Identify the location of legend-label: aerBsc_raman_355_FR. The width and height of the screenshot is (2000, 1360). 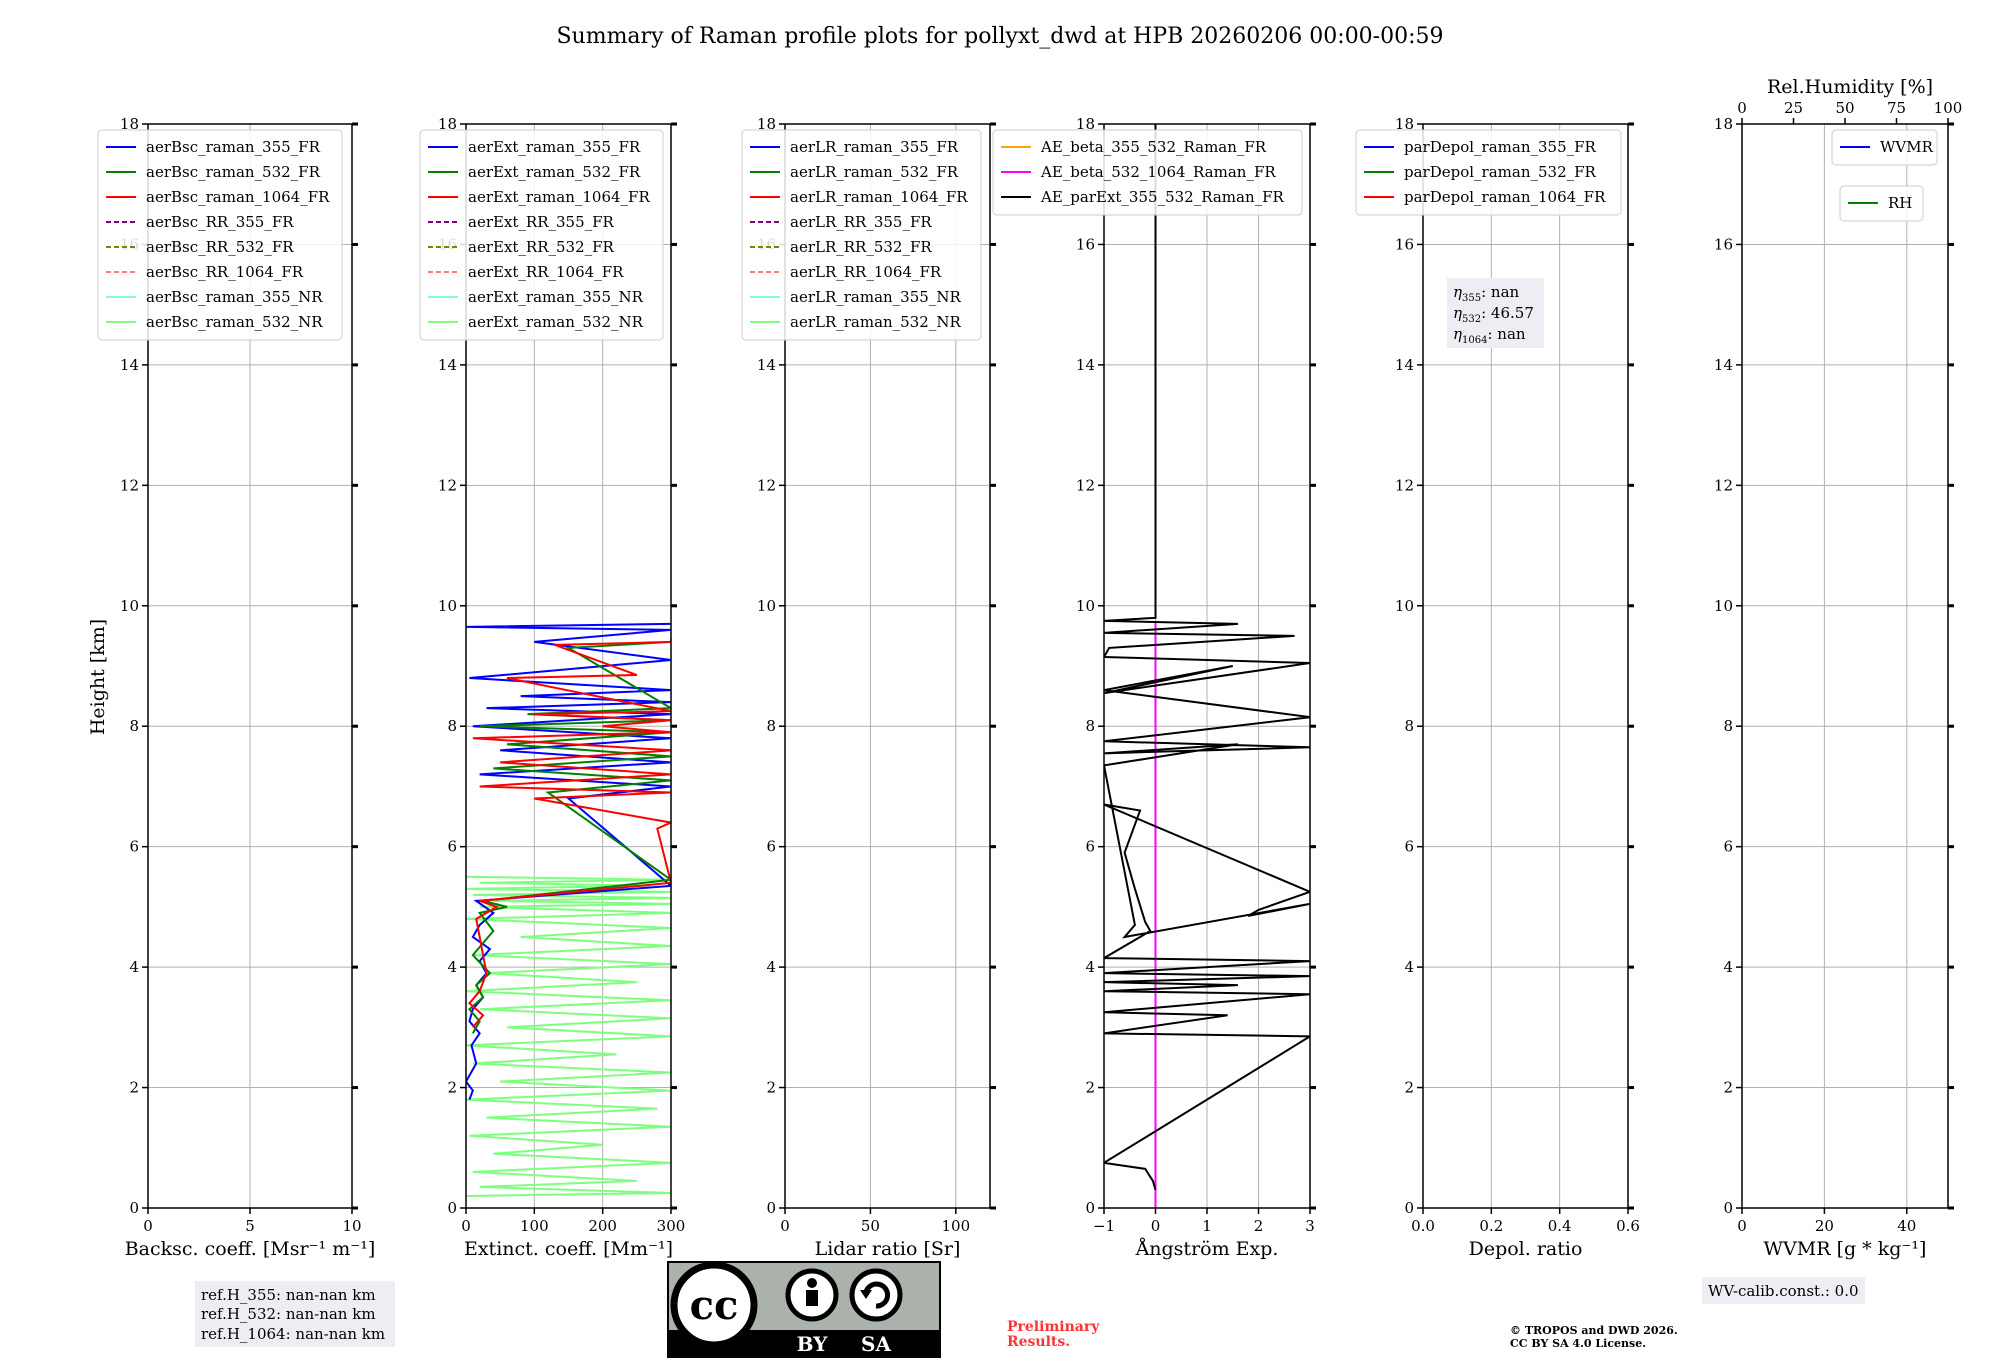
(233, 147).